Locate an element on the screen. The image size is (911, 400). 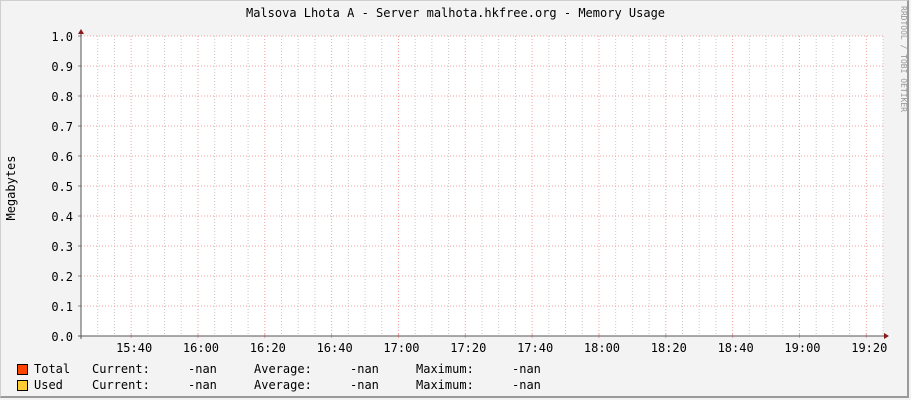
y-tick-label: 0.0 is located at coordinates (62, 337).